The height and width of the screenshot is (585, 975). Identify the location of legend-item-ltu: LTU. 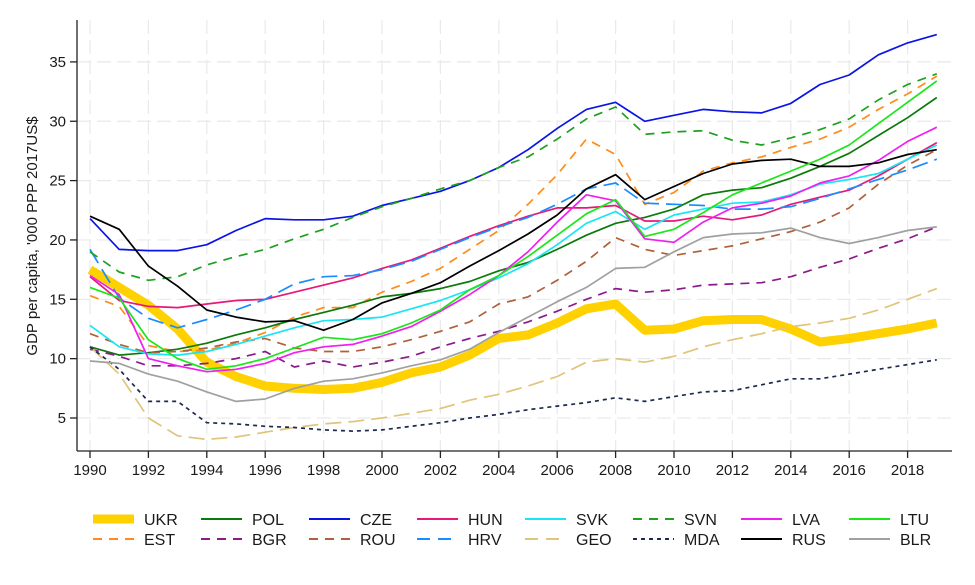
(889, 520).